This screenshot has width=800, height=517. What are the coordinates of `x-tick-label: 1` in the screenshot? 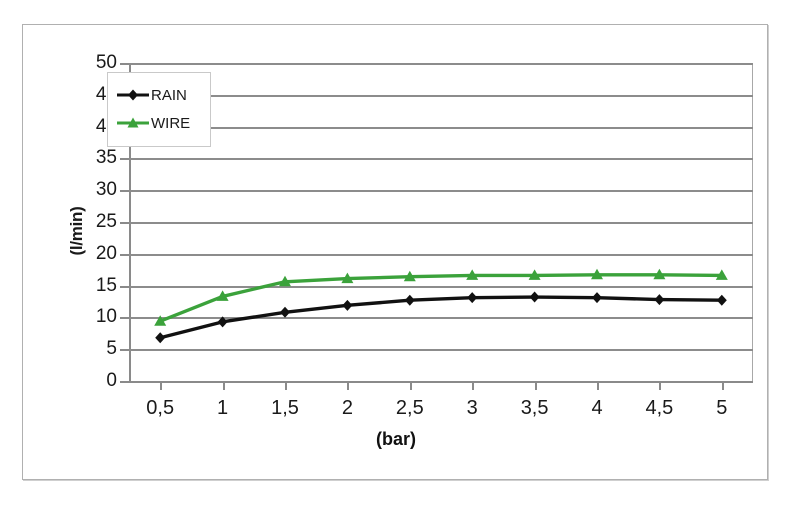 It's located at (223, 408).